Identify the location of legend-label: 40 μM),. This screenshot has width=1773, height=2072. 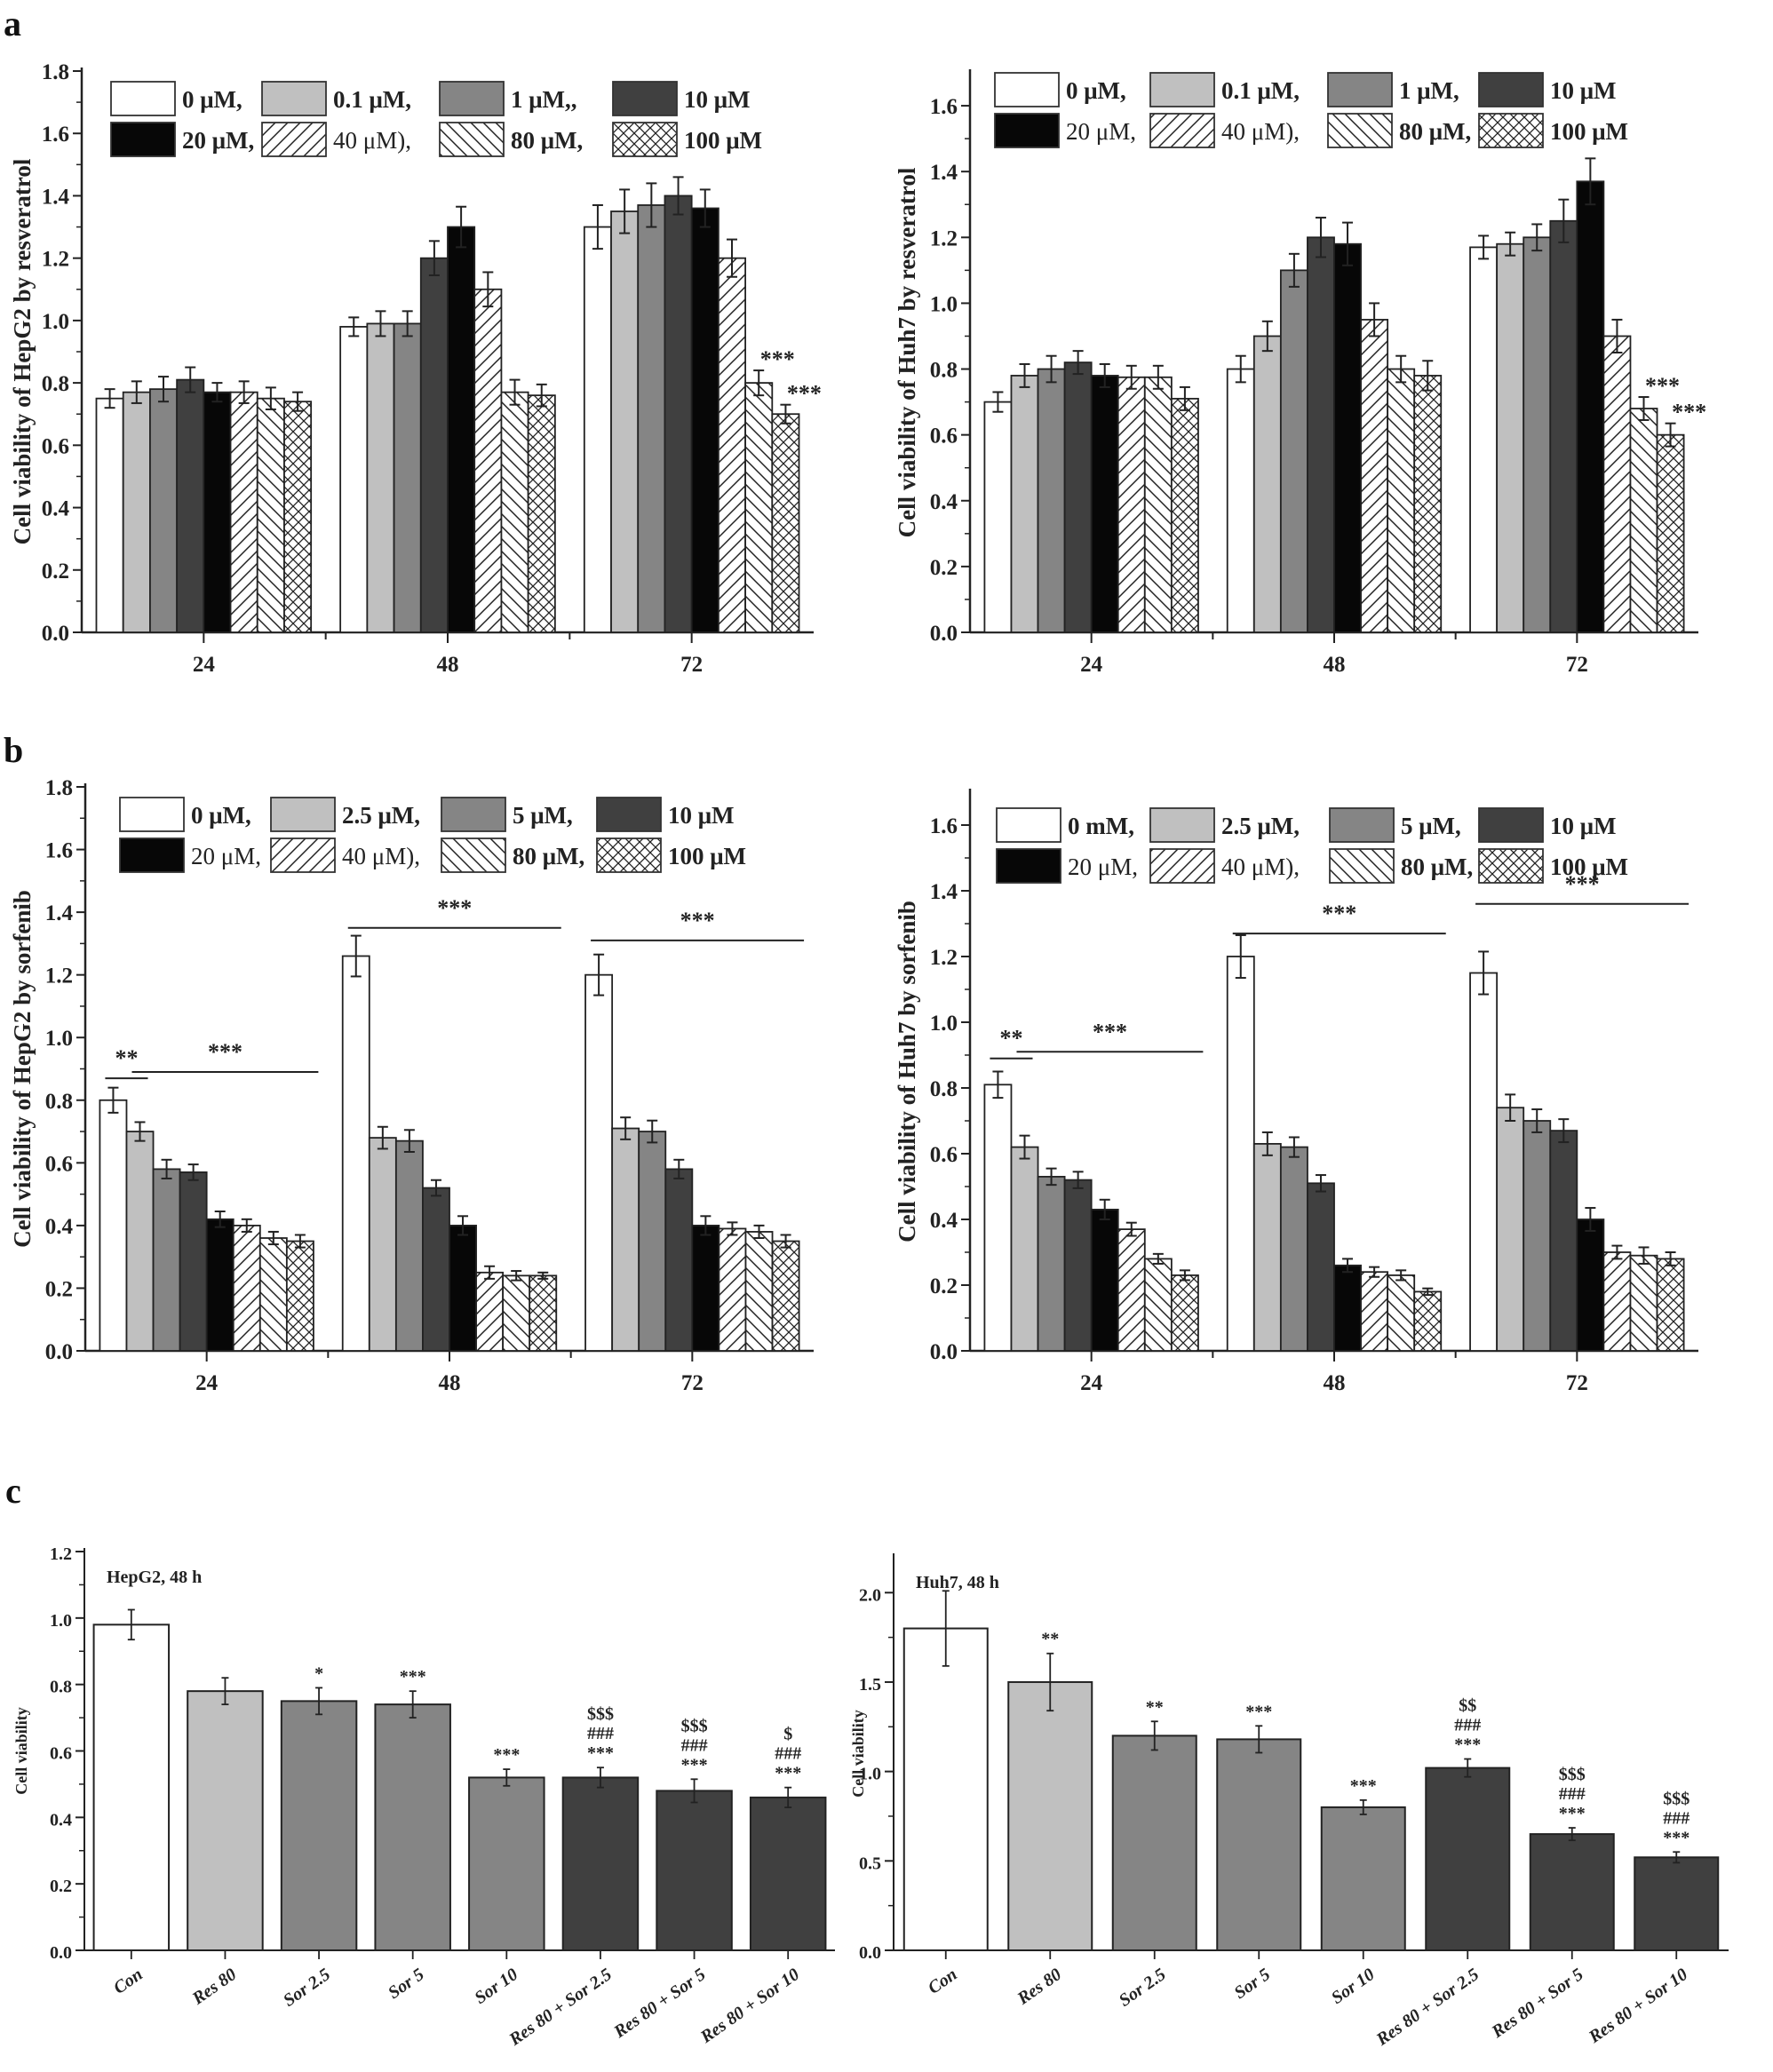
(372, 140).